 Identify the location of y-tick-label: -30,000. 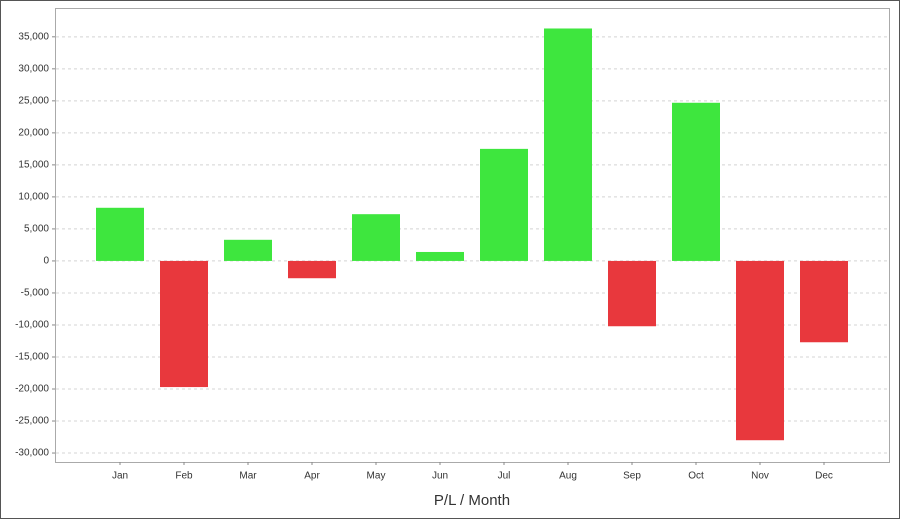
(32, 453).